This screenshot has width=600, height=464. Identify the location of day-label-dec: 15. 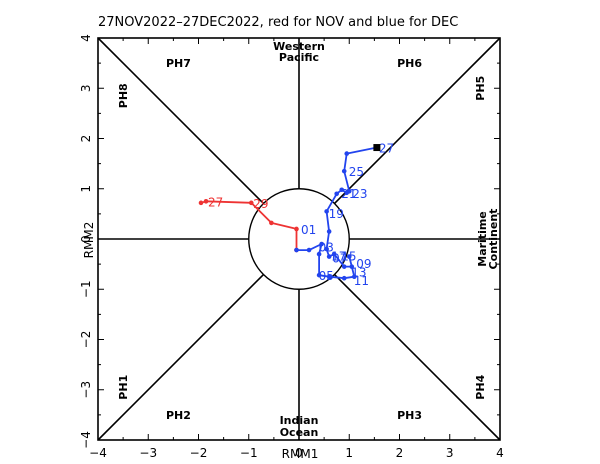
(348, 257).